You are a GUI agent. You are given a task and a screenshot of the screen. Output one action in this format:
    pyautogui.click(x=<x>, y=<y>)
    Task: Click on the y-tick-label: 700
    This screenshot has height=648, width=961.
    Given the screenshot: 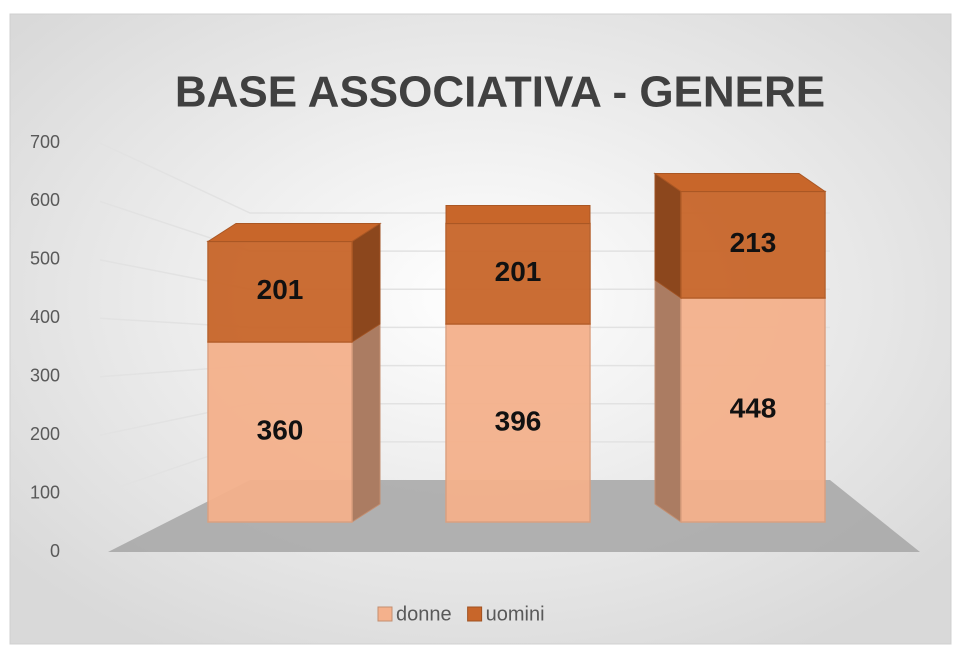 What is the action you would take?
    pyautogui.click(x=45, y=142)
    